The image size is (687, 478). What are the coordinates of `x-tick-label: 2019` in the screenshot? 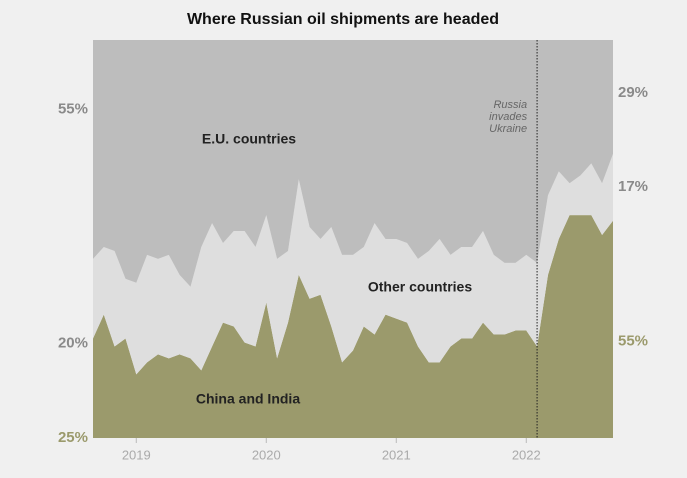 It's located at (136, 454).